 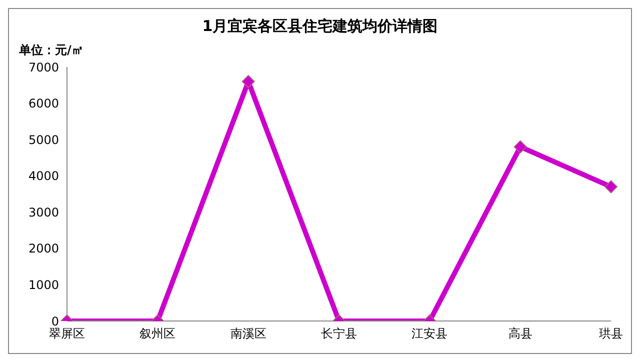 What do you see at coordinates (51, 50) in the screenshot?
I see `text: 单位：元/㎡` at bounding box center [51, 50].